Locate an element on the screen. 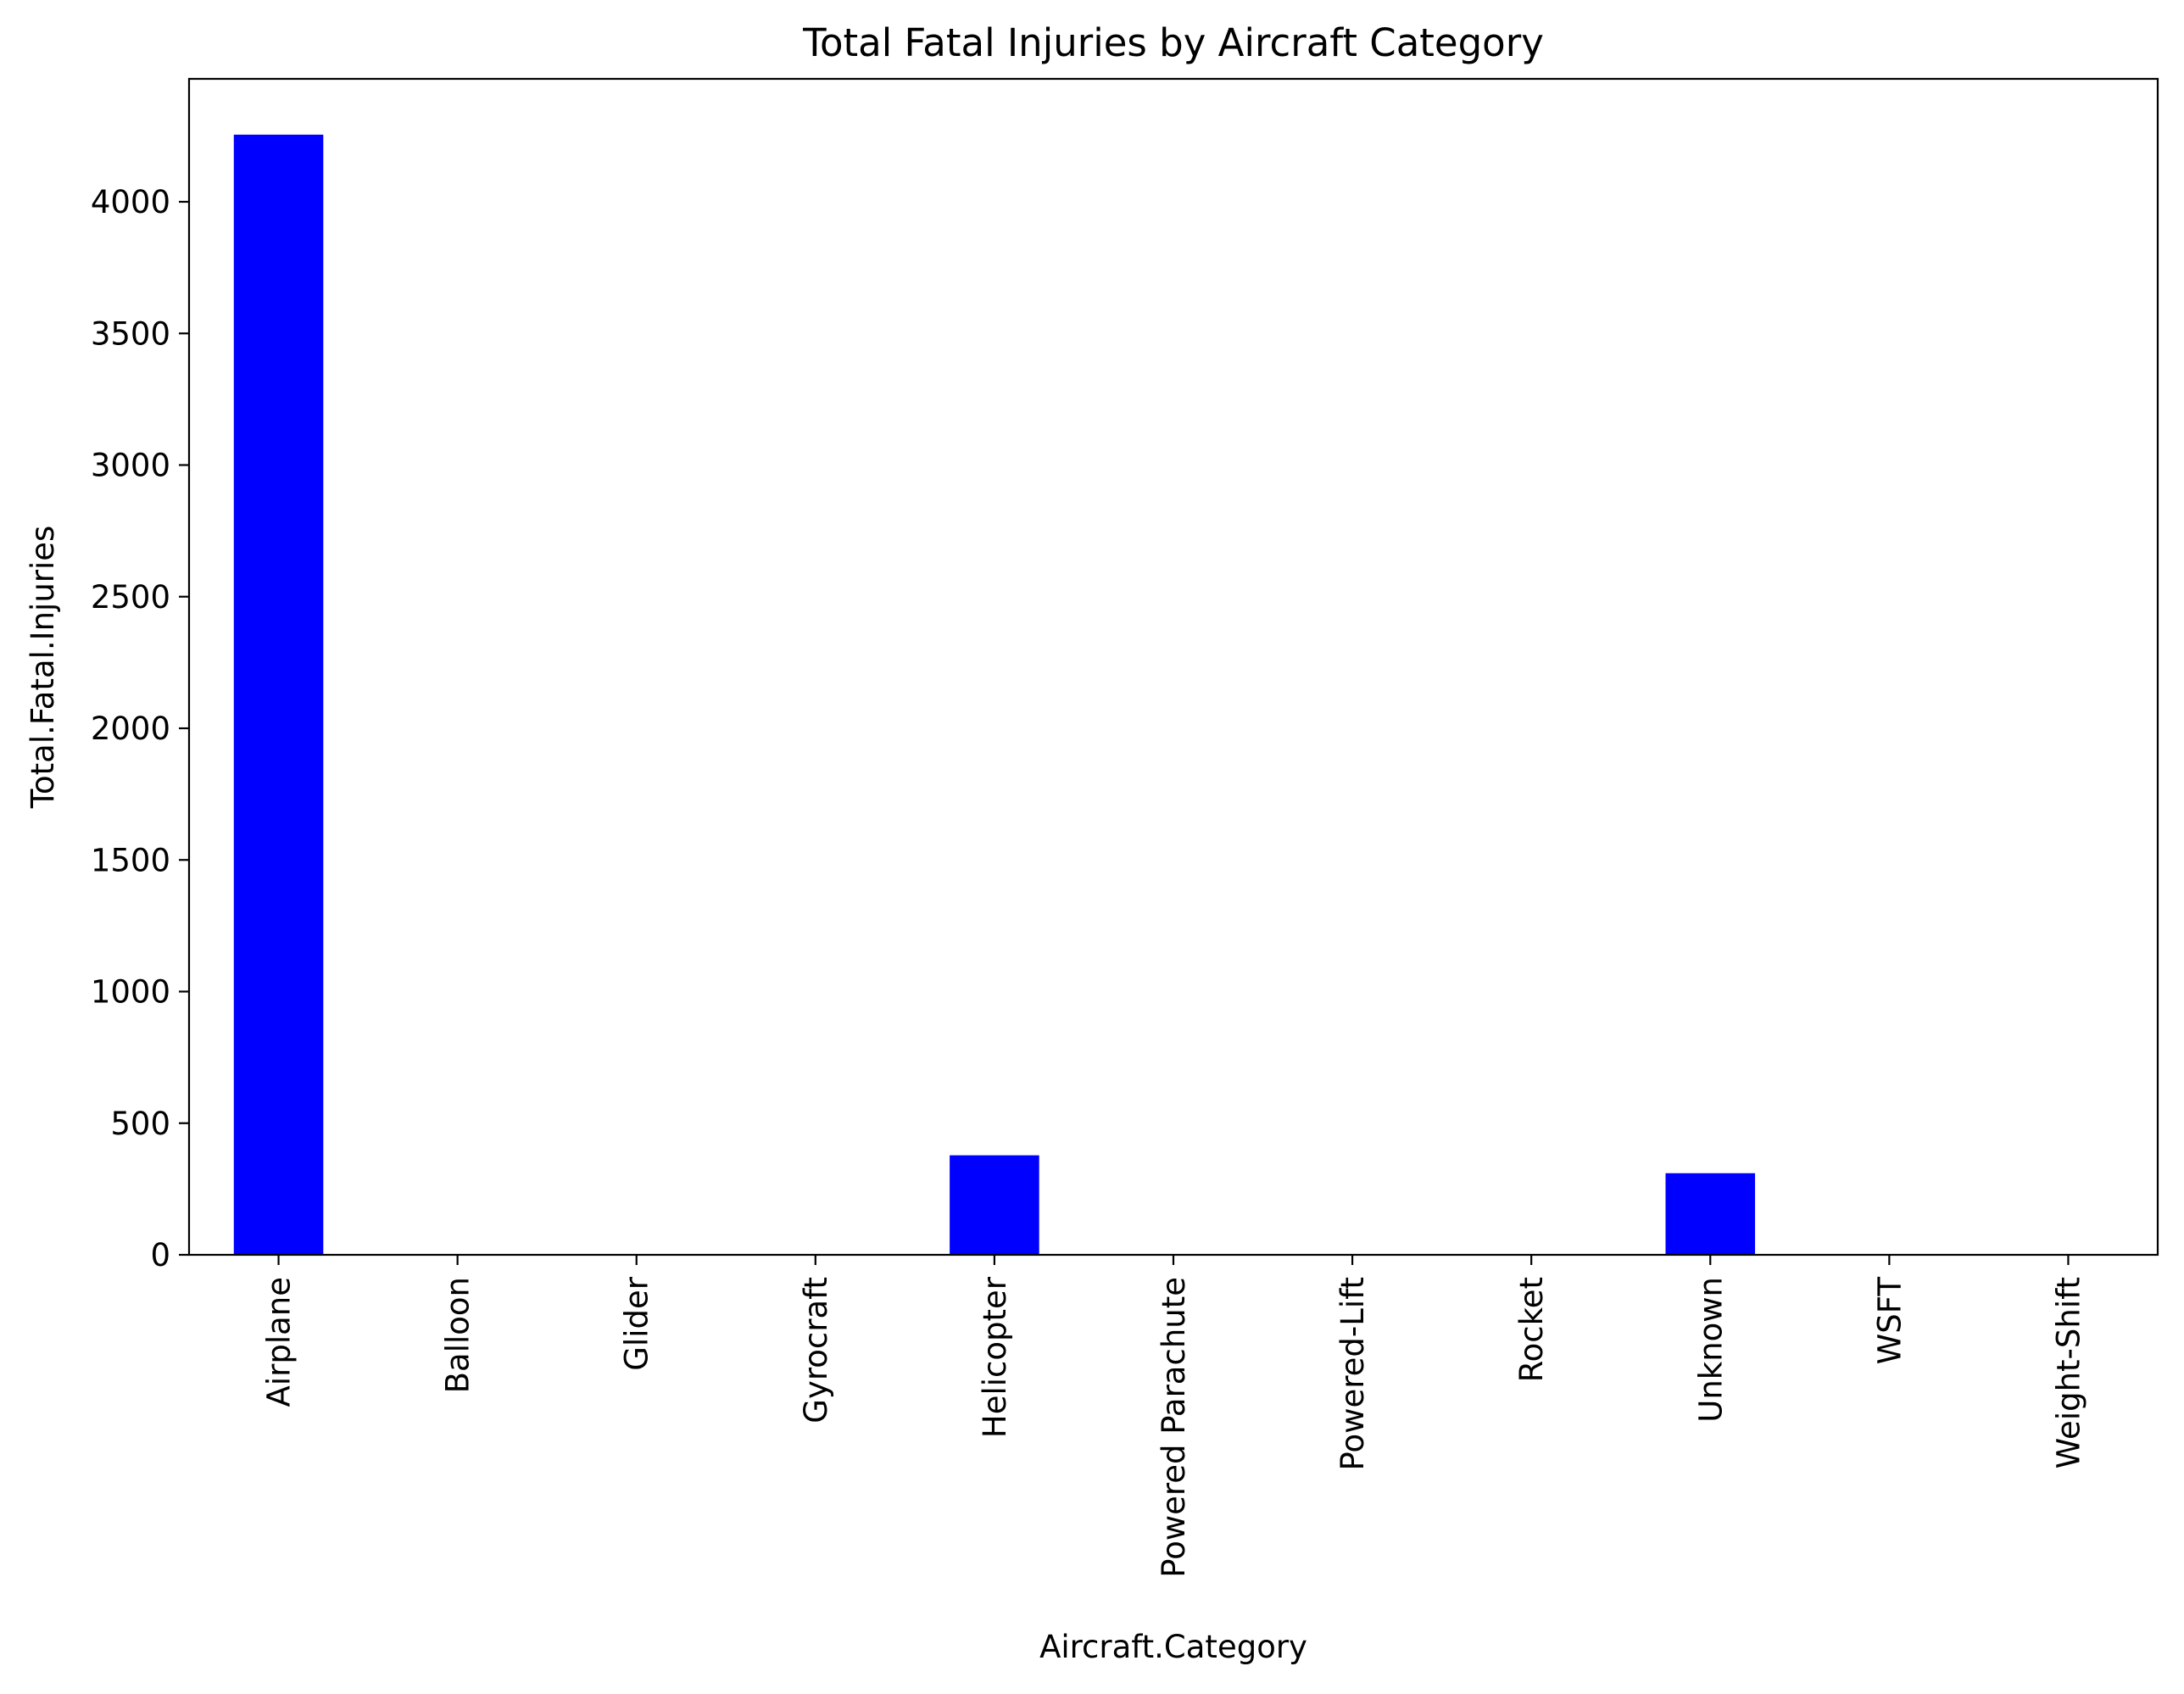 This screenshot has width=2184, height=1694. y-axis-ticks: 0 500 1000 1500 2000 2500 3000 3500 4000 is located at coordinates (140, 728).